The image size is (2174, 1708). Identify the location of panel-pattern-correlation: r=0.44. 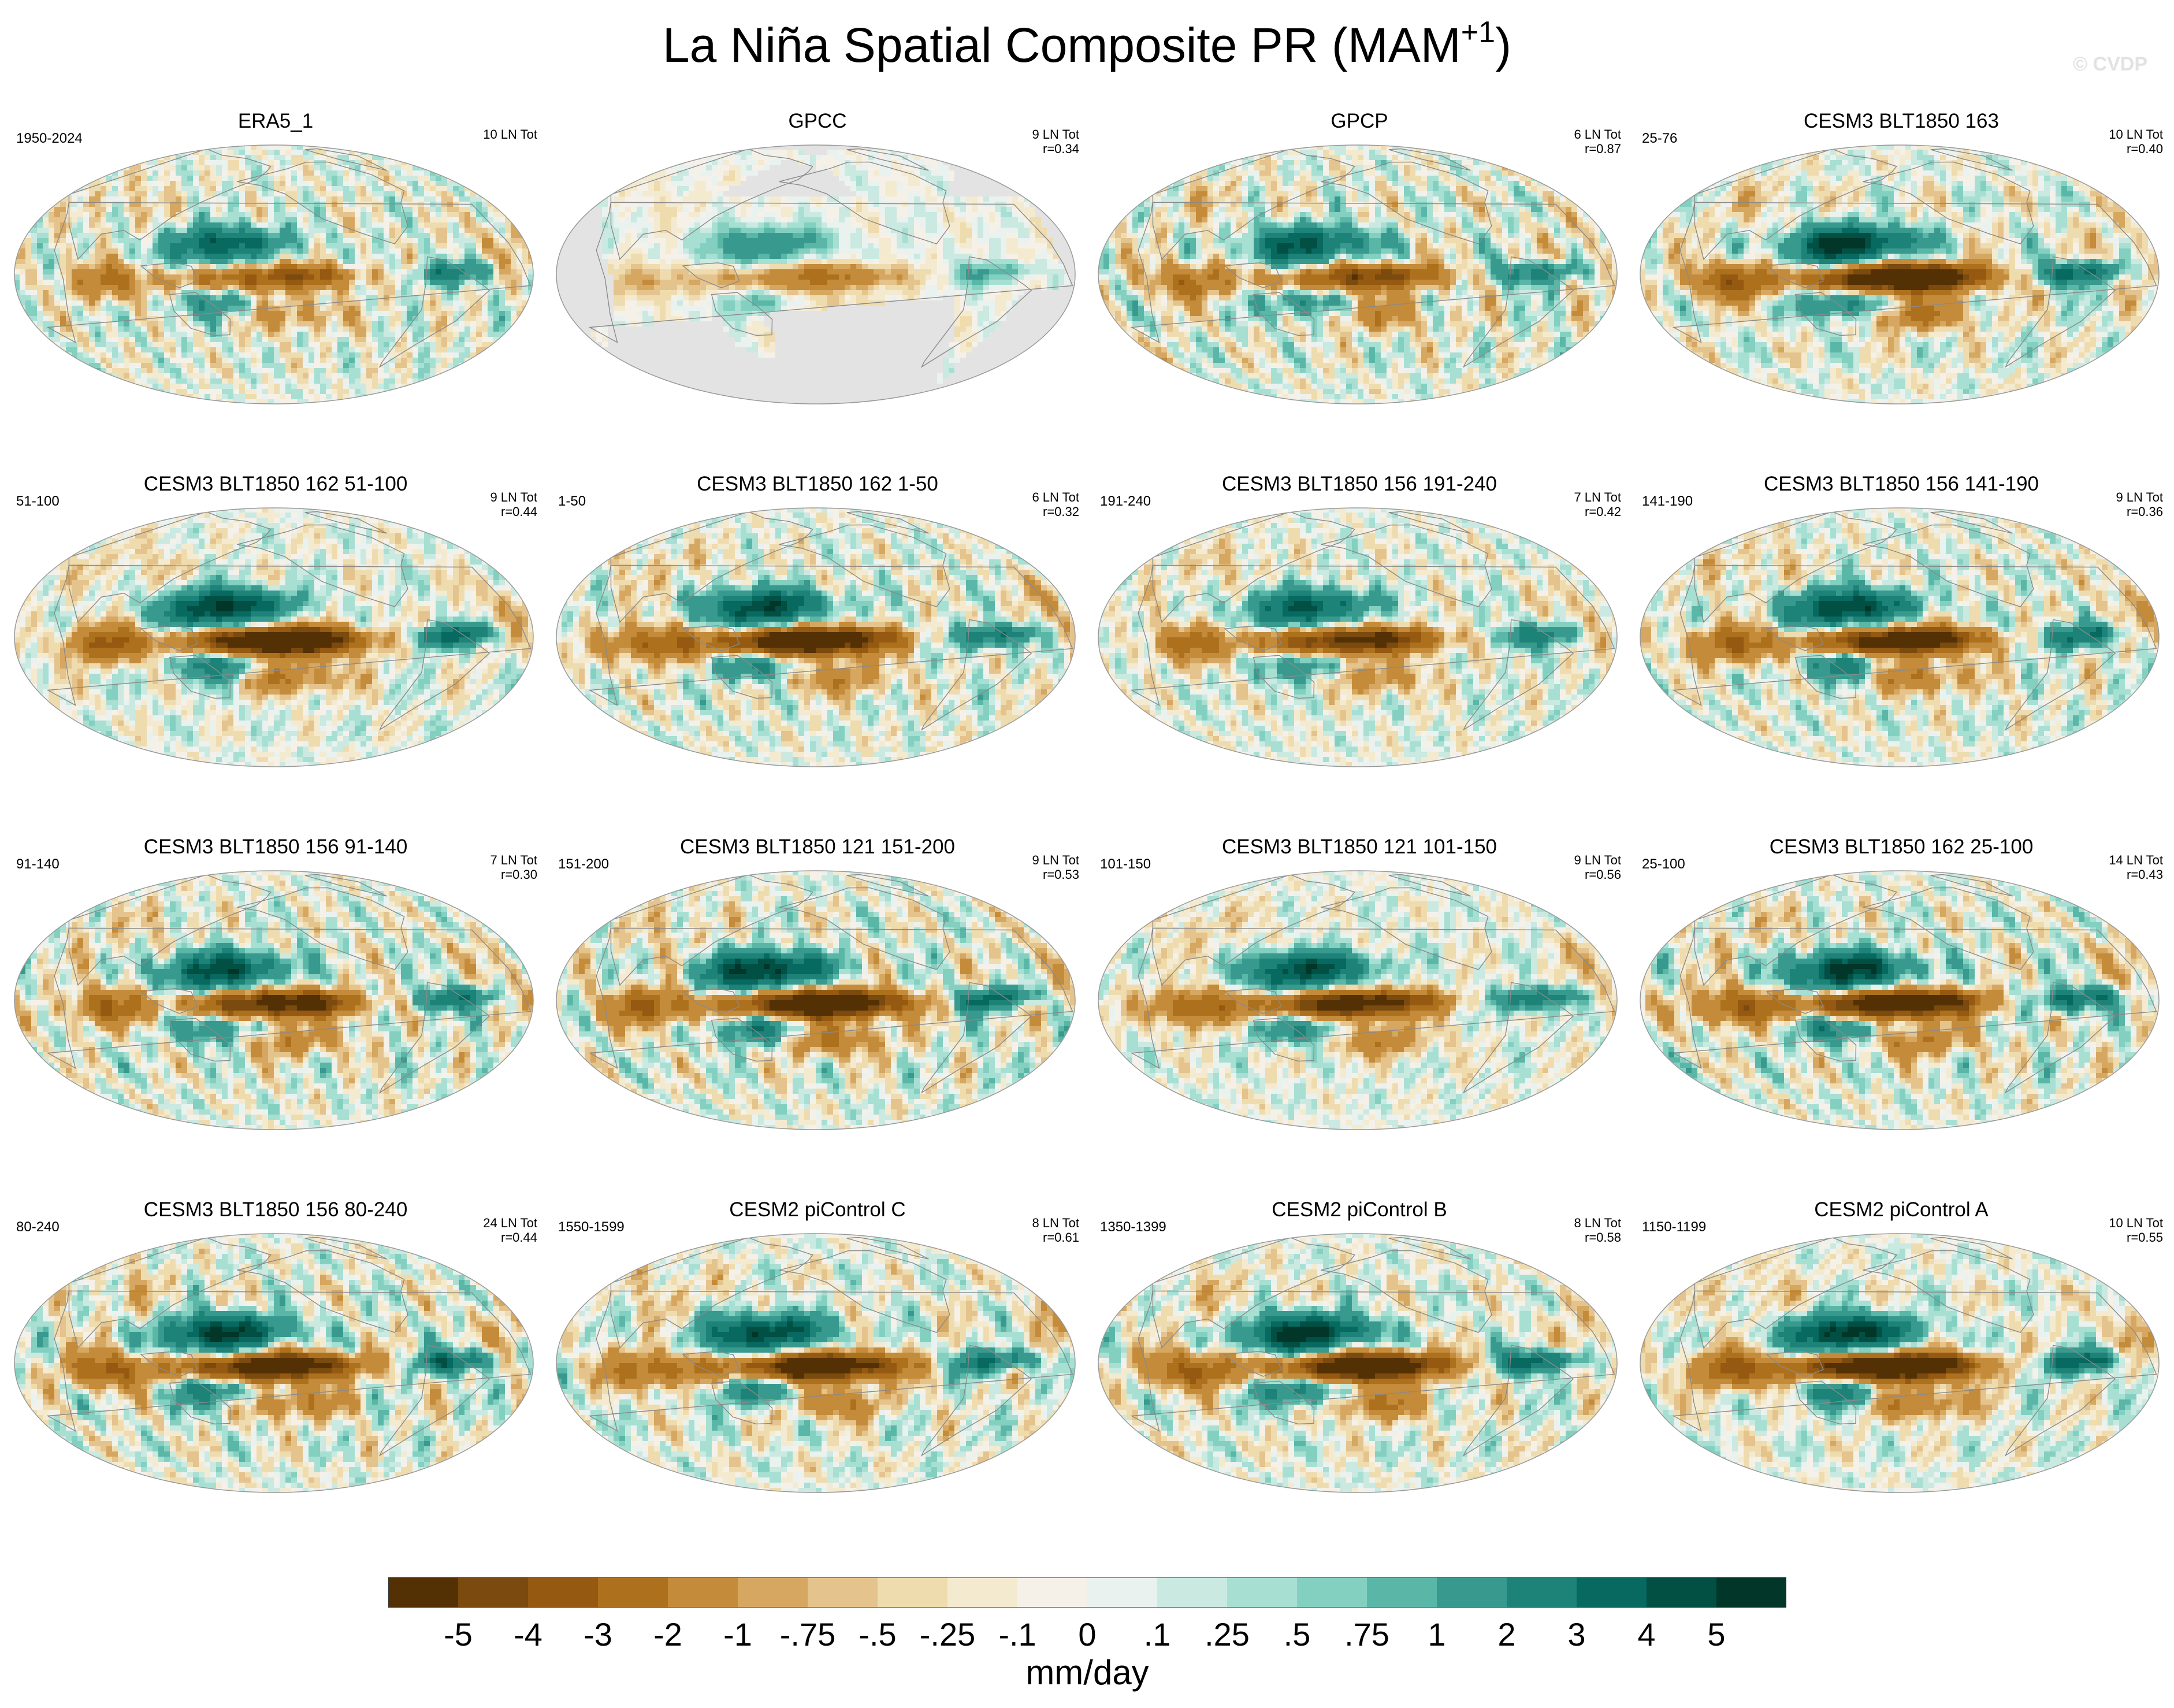
(510, 1237).